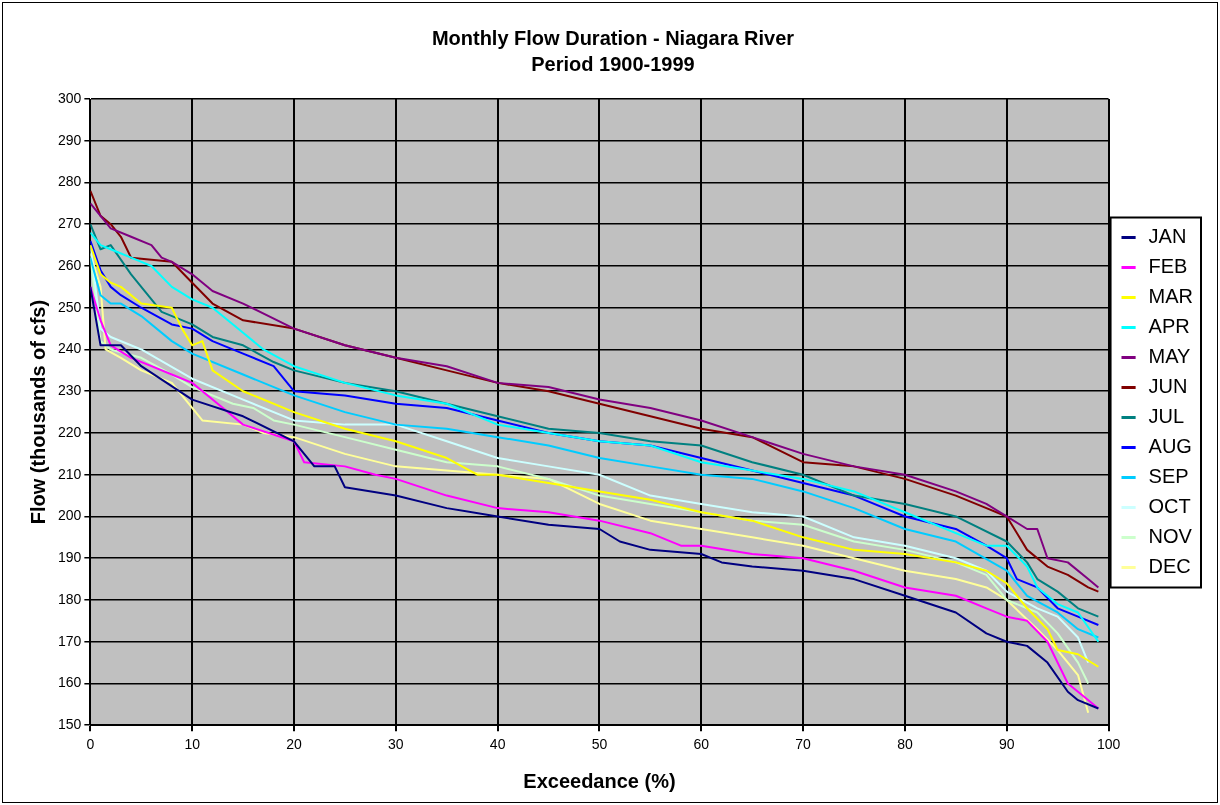 The width and height of the screenshot is (1220, 805). Describe the element at coordinates (599, 744) in the screenshot. I see `x-tick-label: 50` at that location.